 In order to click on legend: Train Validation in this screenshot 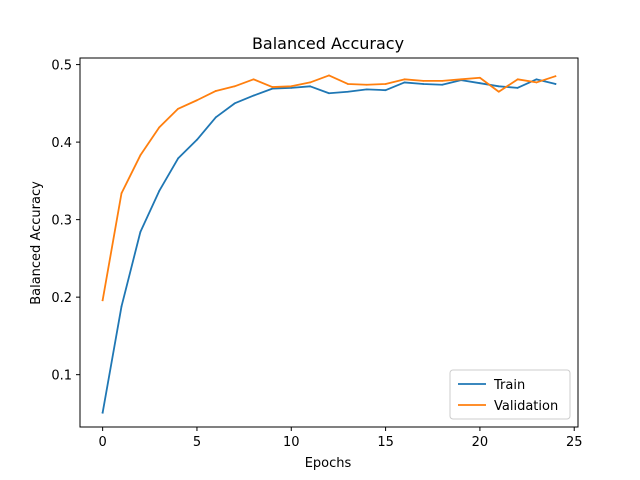, I will do `click(510, 394)`.